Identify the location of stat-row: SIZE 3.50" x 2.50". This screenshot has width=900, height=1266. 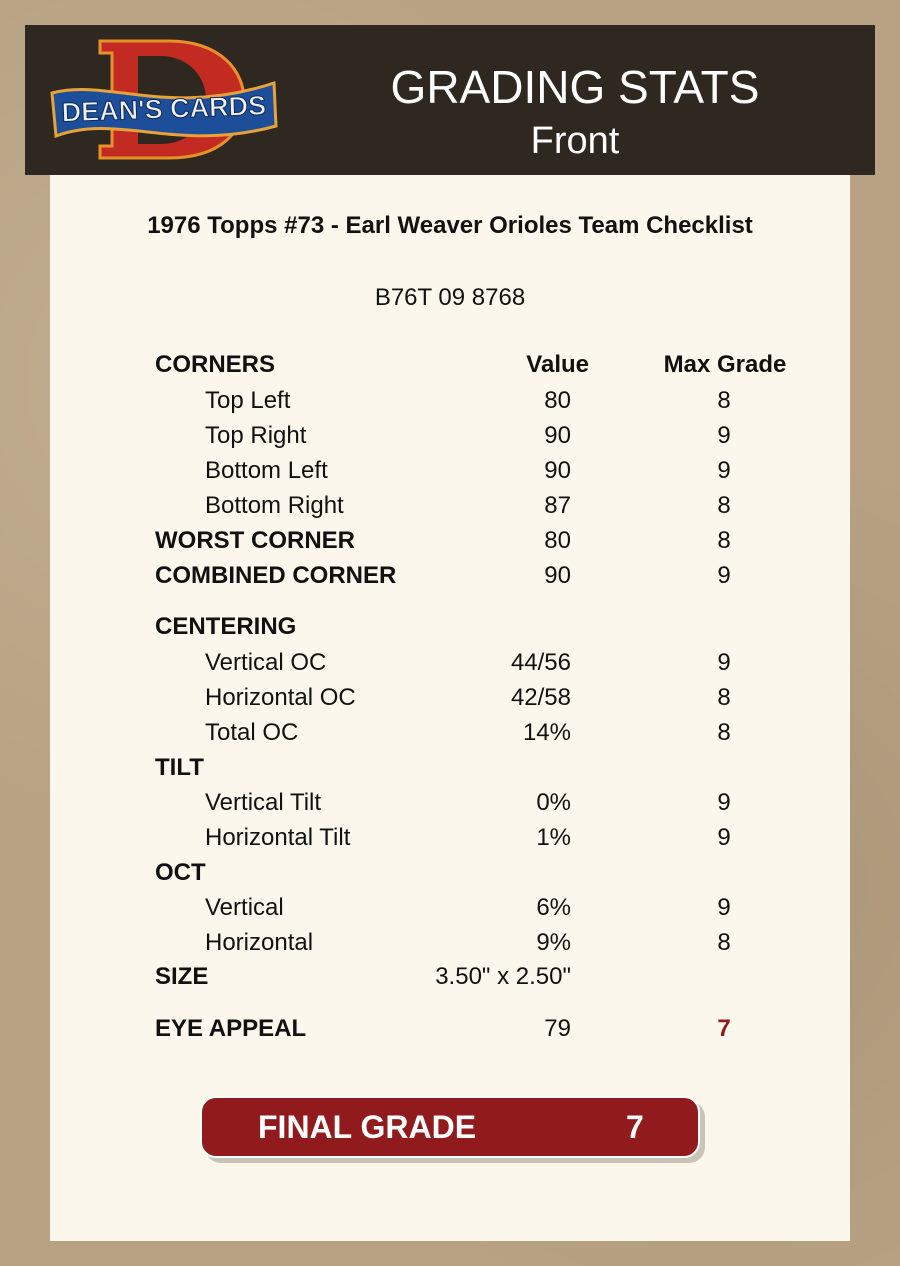
(450, 977).